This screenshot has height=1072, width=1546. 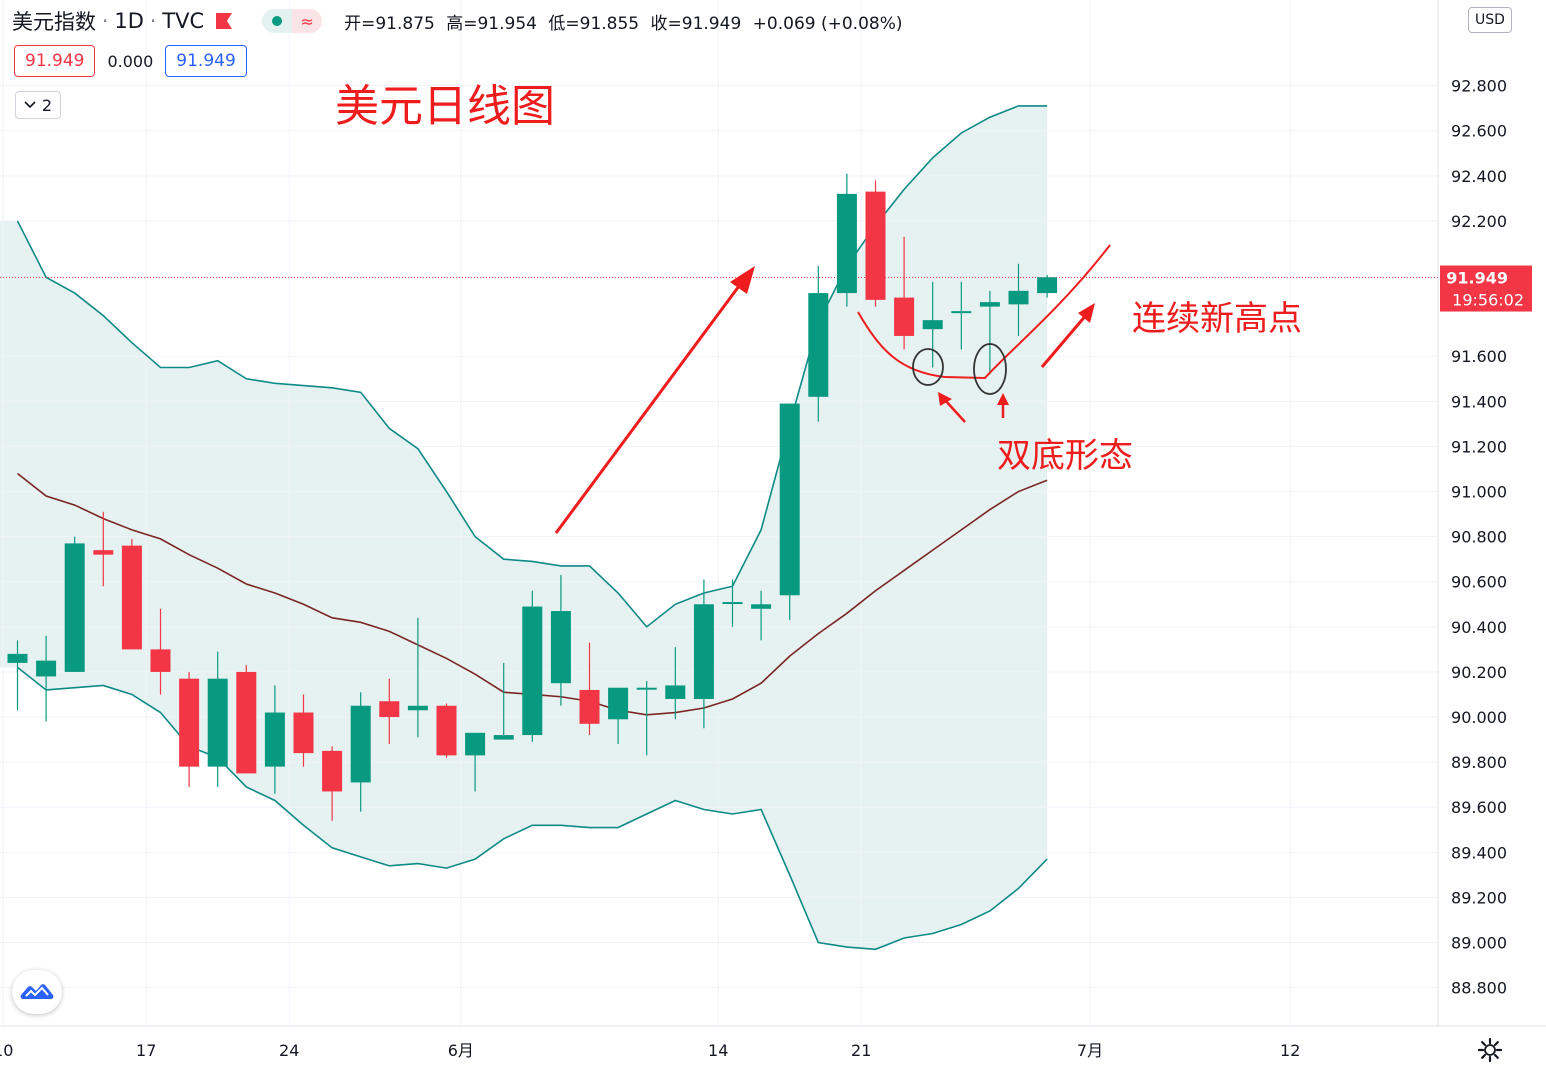 I want to click on approx-icon: ≈, so click(x=307, y=21).